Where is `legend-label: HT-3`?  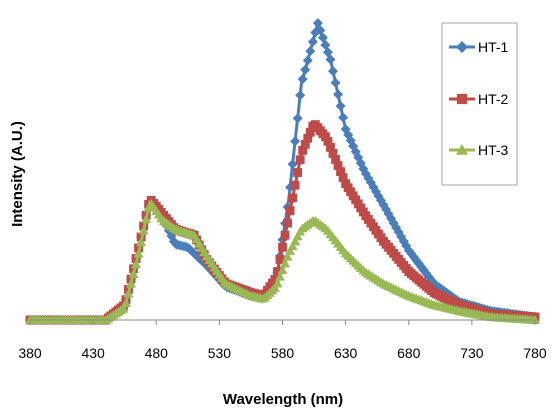
legend-label: HT-3 is located at coordinates (493, 150).